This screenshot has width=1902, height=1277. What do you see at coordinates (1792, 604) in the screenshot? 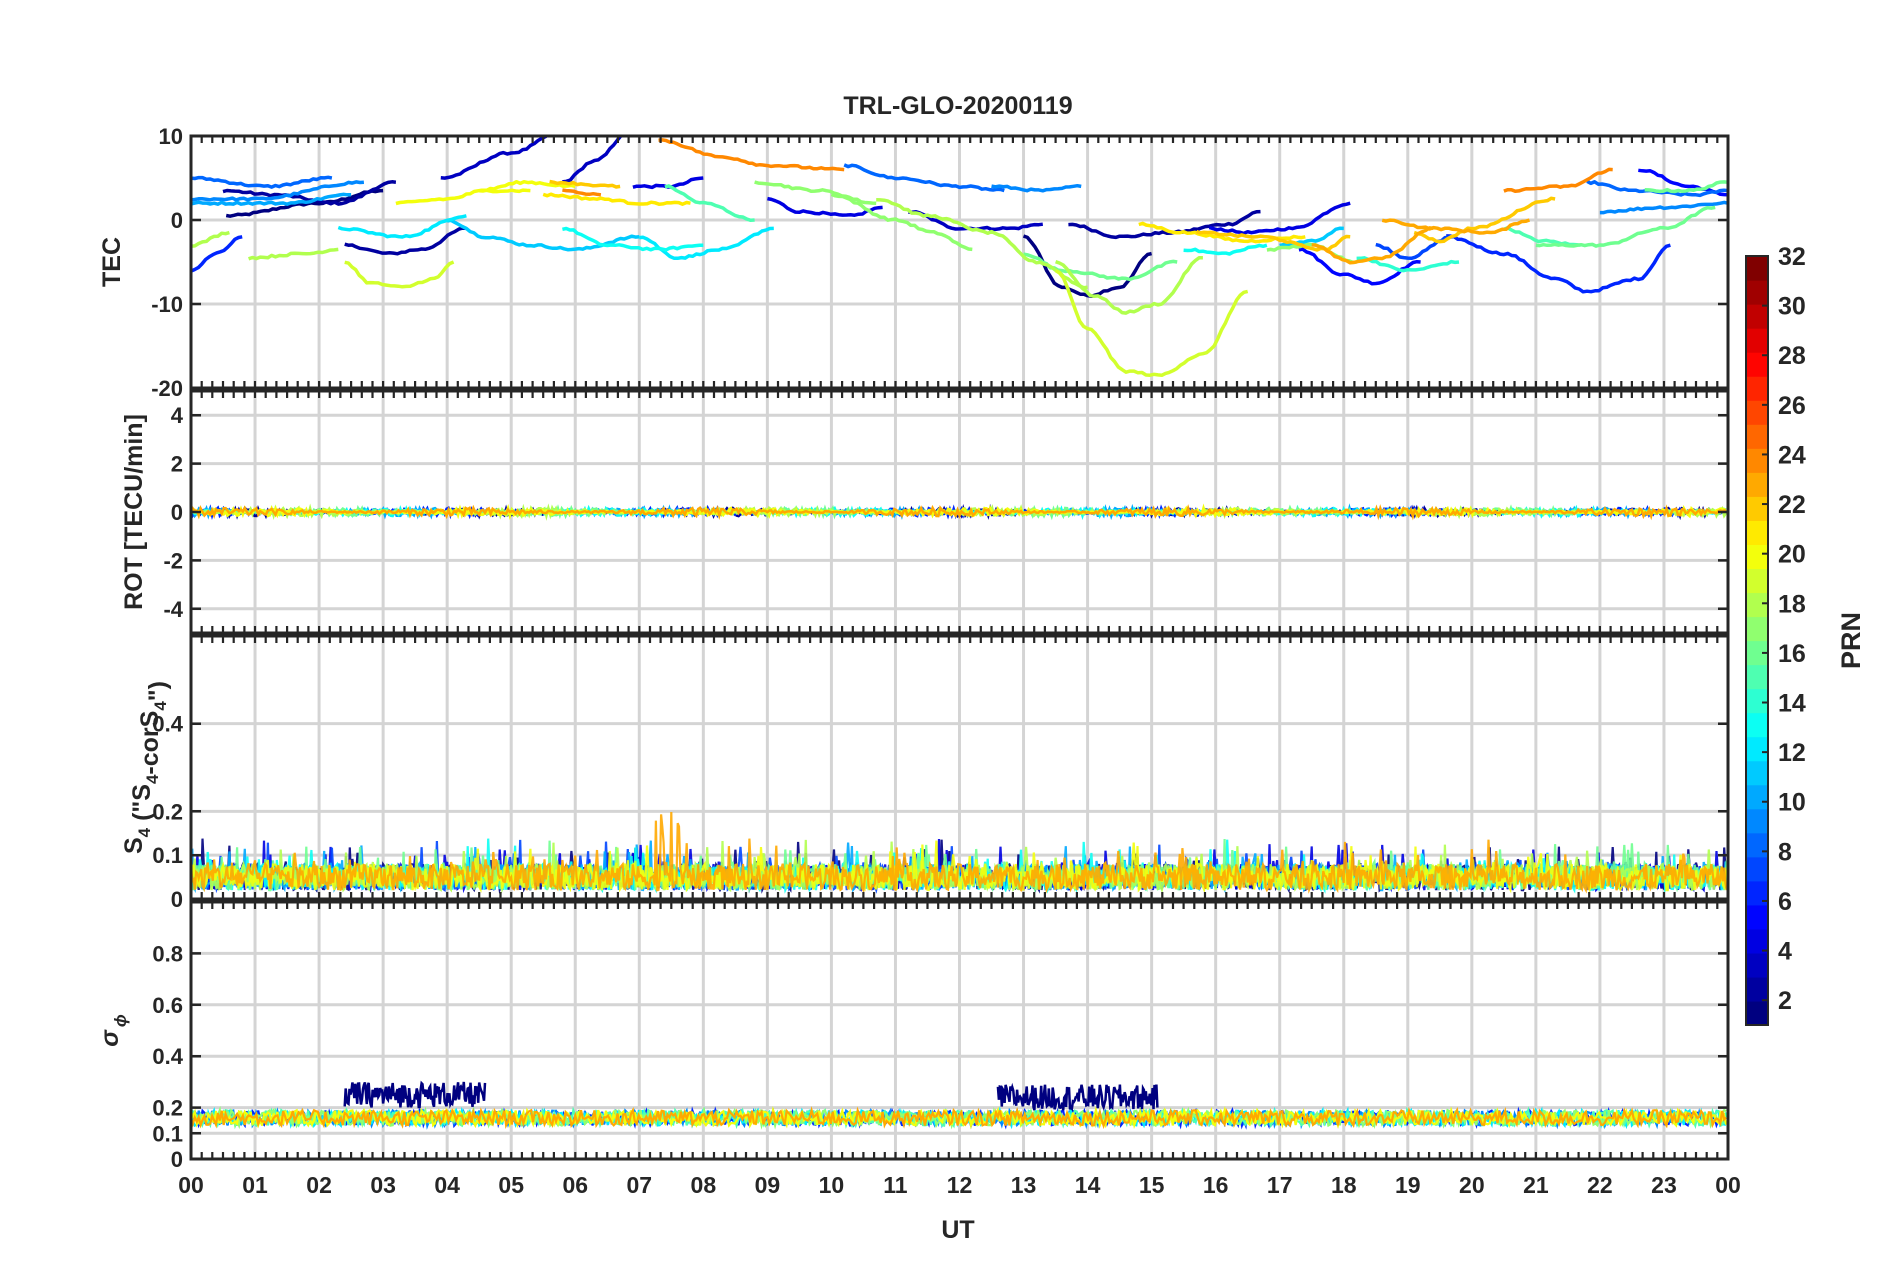
I see `colorbar-tick-label: 18` at bounding box center [1792, 604].